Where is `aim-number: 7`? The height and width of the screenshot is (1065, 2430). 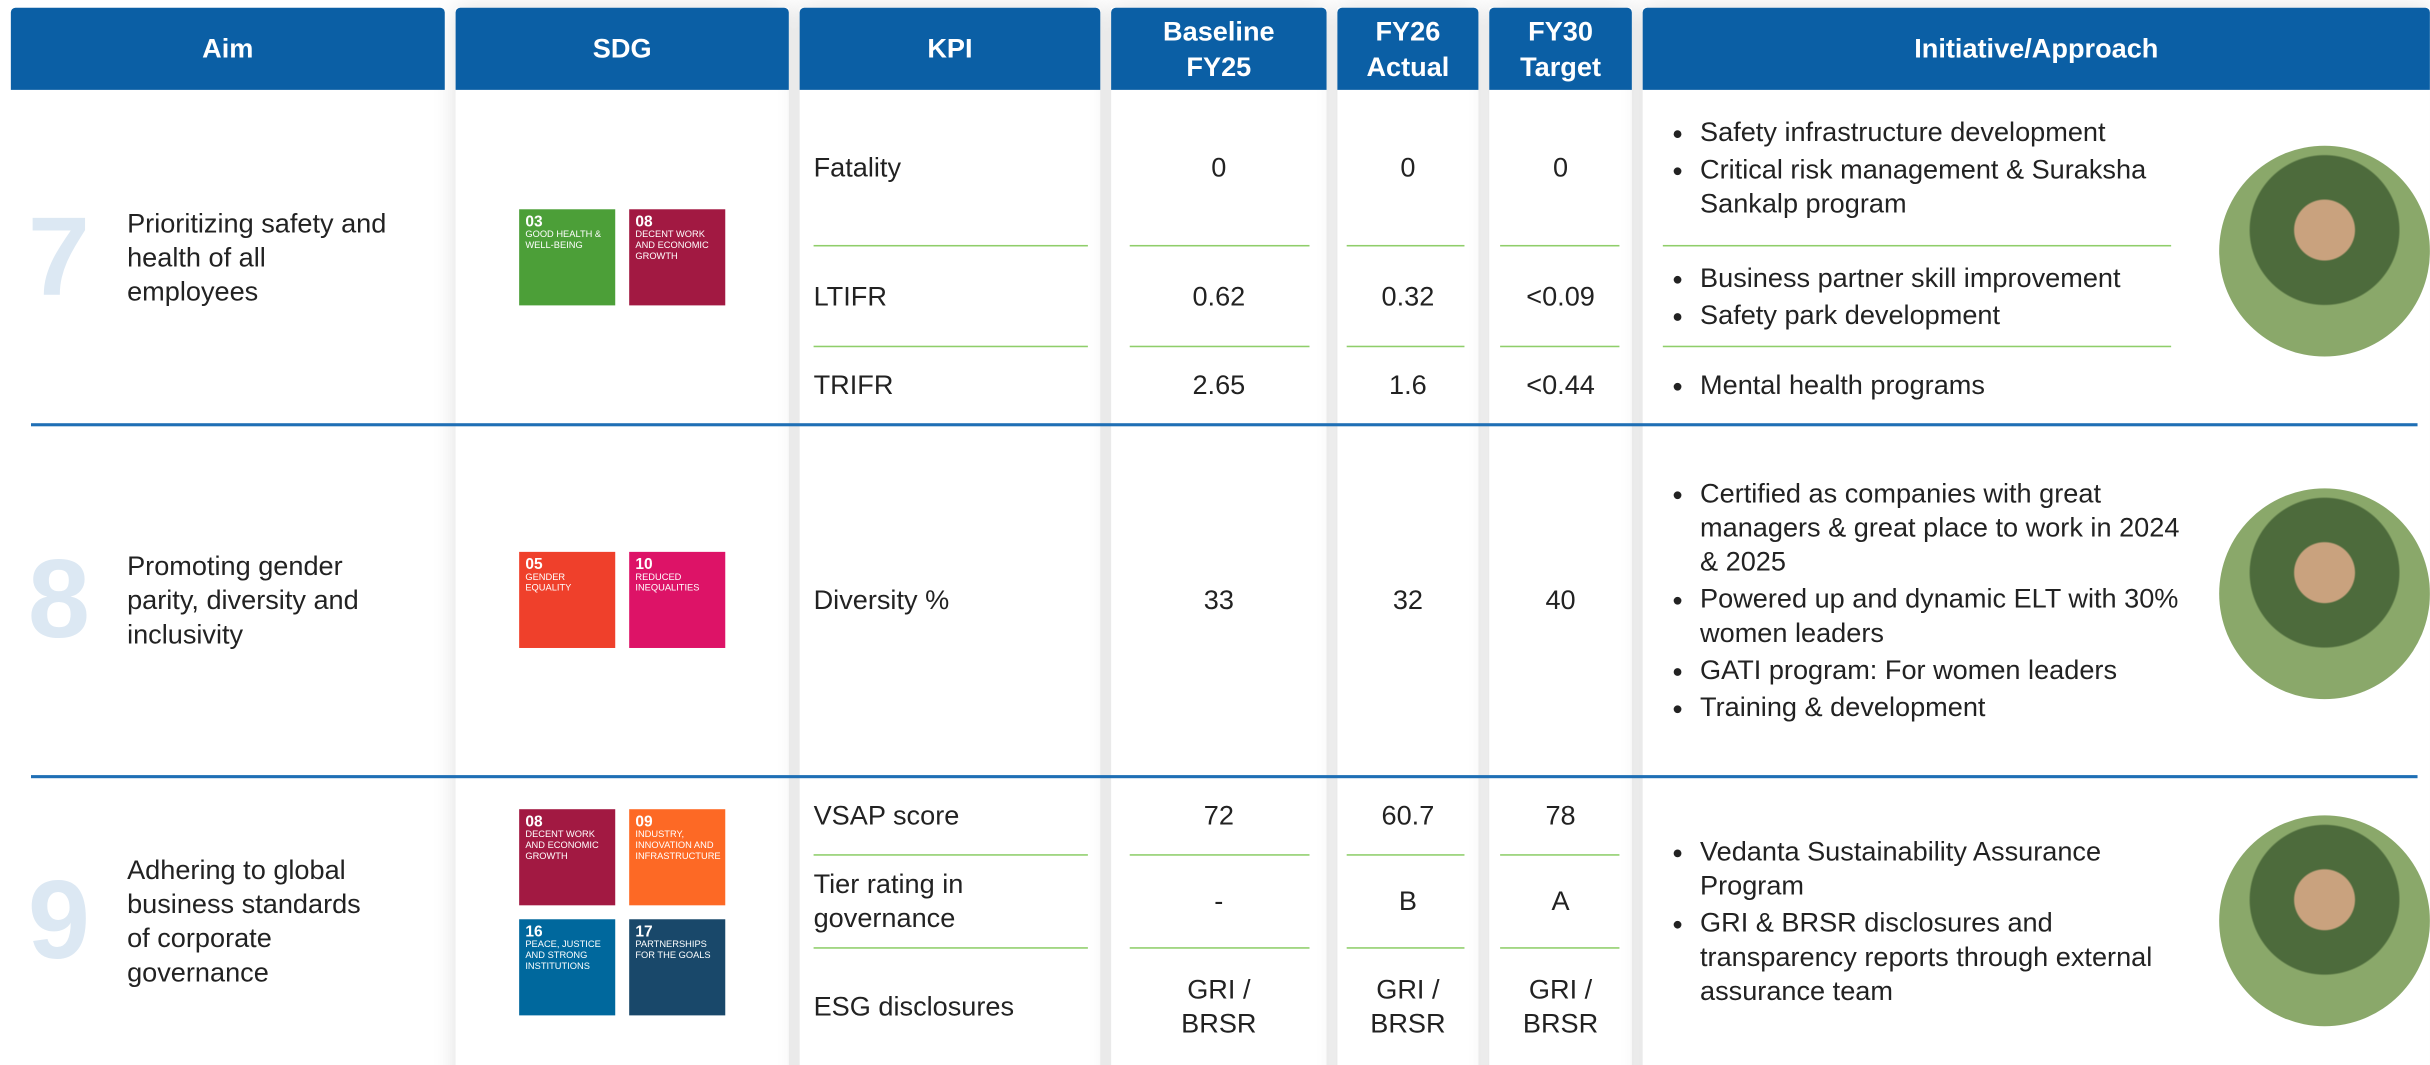 aim-number: 7 is located at coordinates (58, 256).